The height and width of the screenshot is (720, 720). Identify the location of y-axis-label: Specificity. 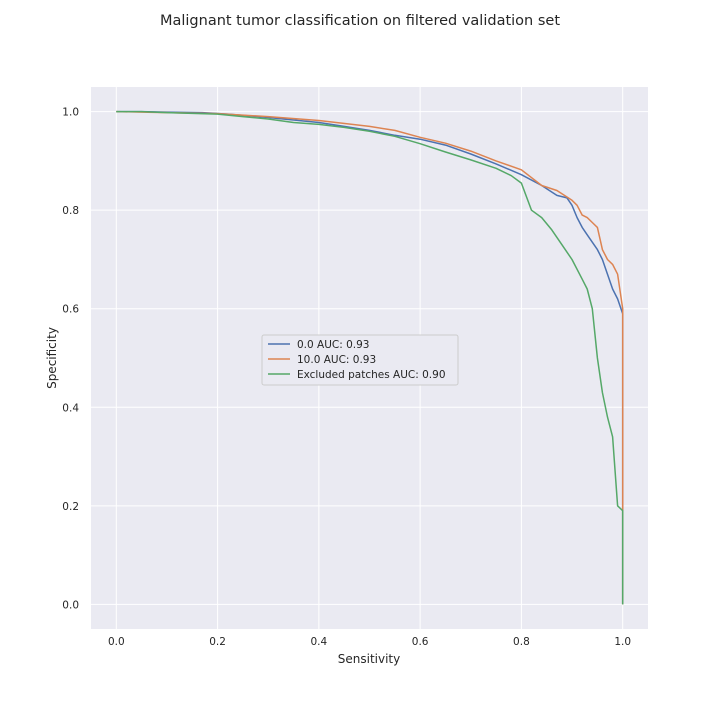
(52, 358).